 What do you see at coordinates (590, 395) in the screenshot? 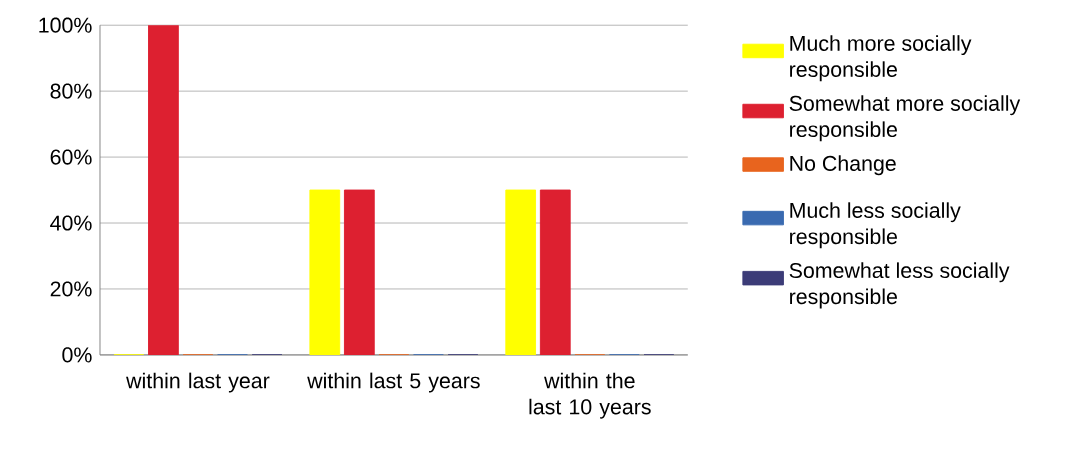
I see `x-tick-label: within the last 10 years` at bounding box center [590, 395].